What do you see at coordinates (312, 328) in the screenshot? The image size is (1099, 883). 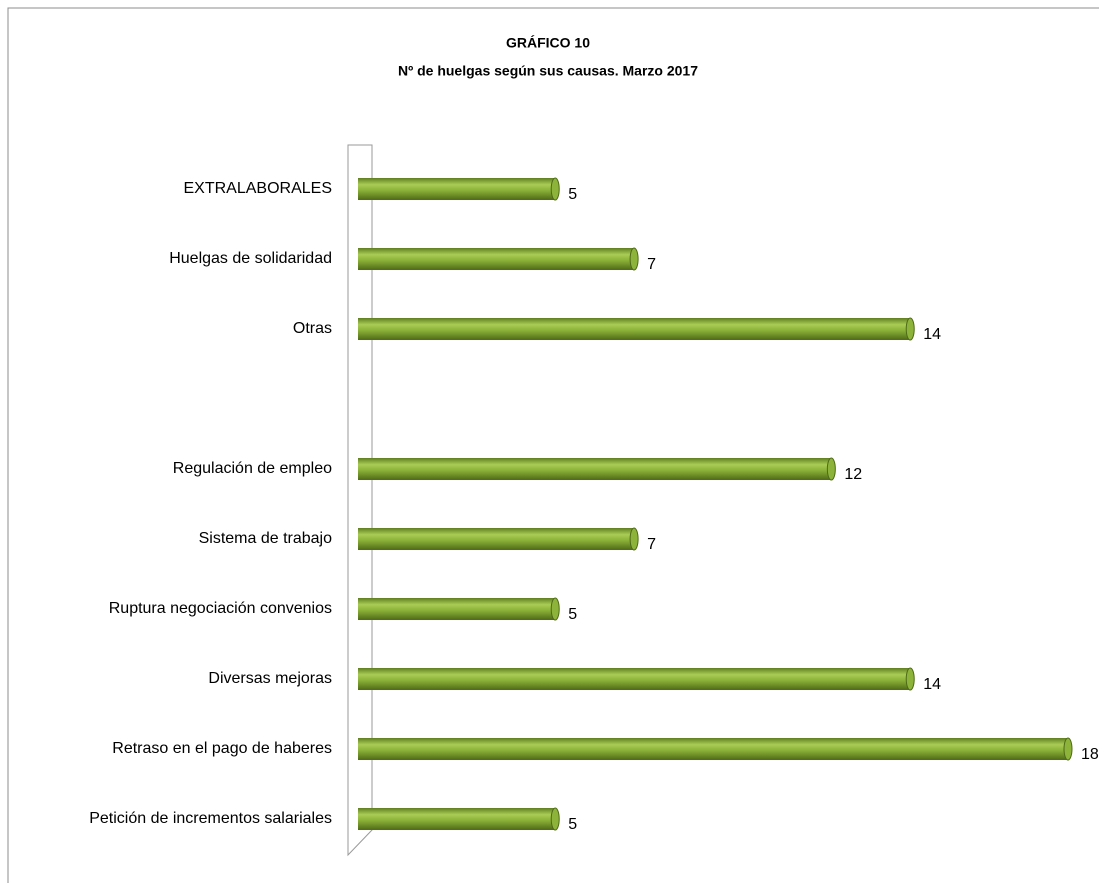 I see `y-tick-label: Otras` at bounding box center [312, 328].